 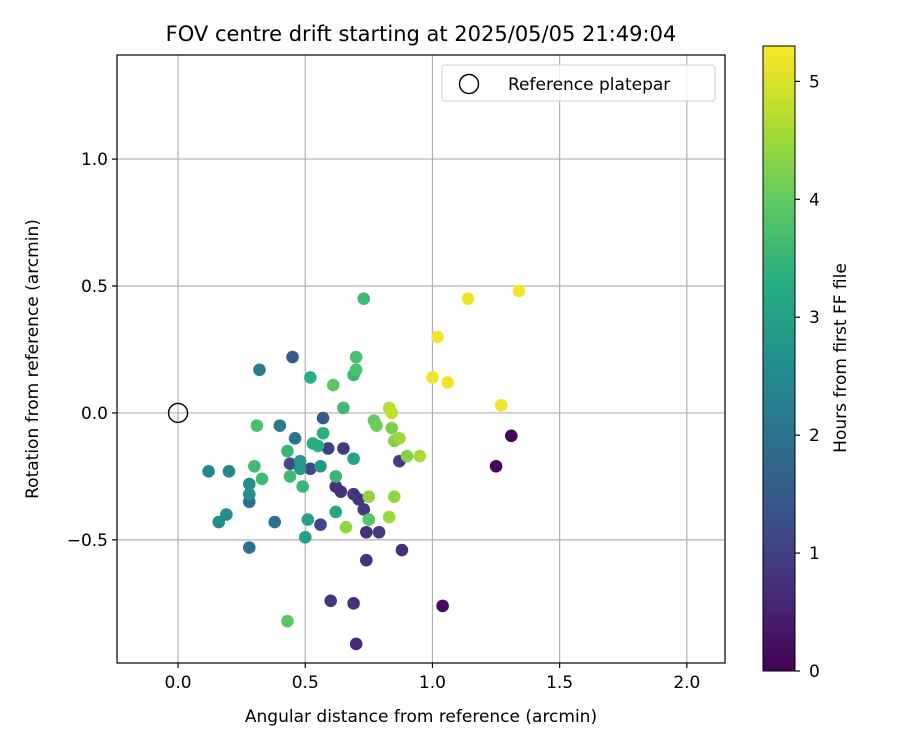 I want to click on reference-platepar-marker, so click(x=178, y=413).